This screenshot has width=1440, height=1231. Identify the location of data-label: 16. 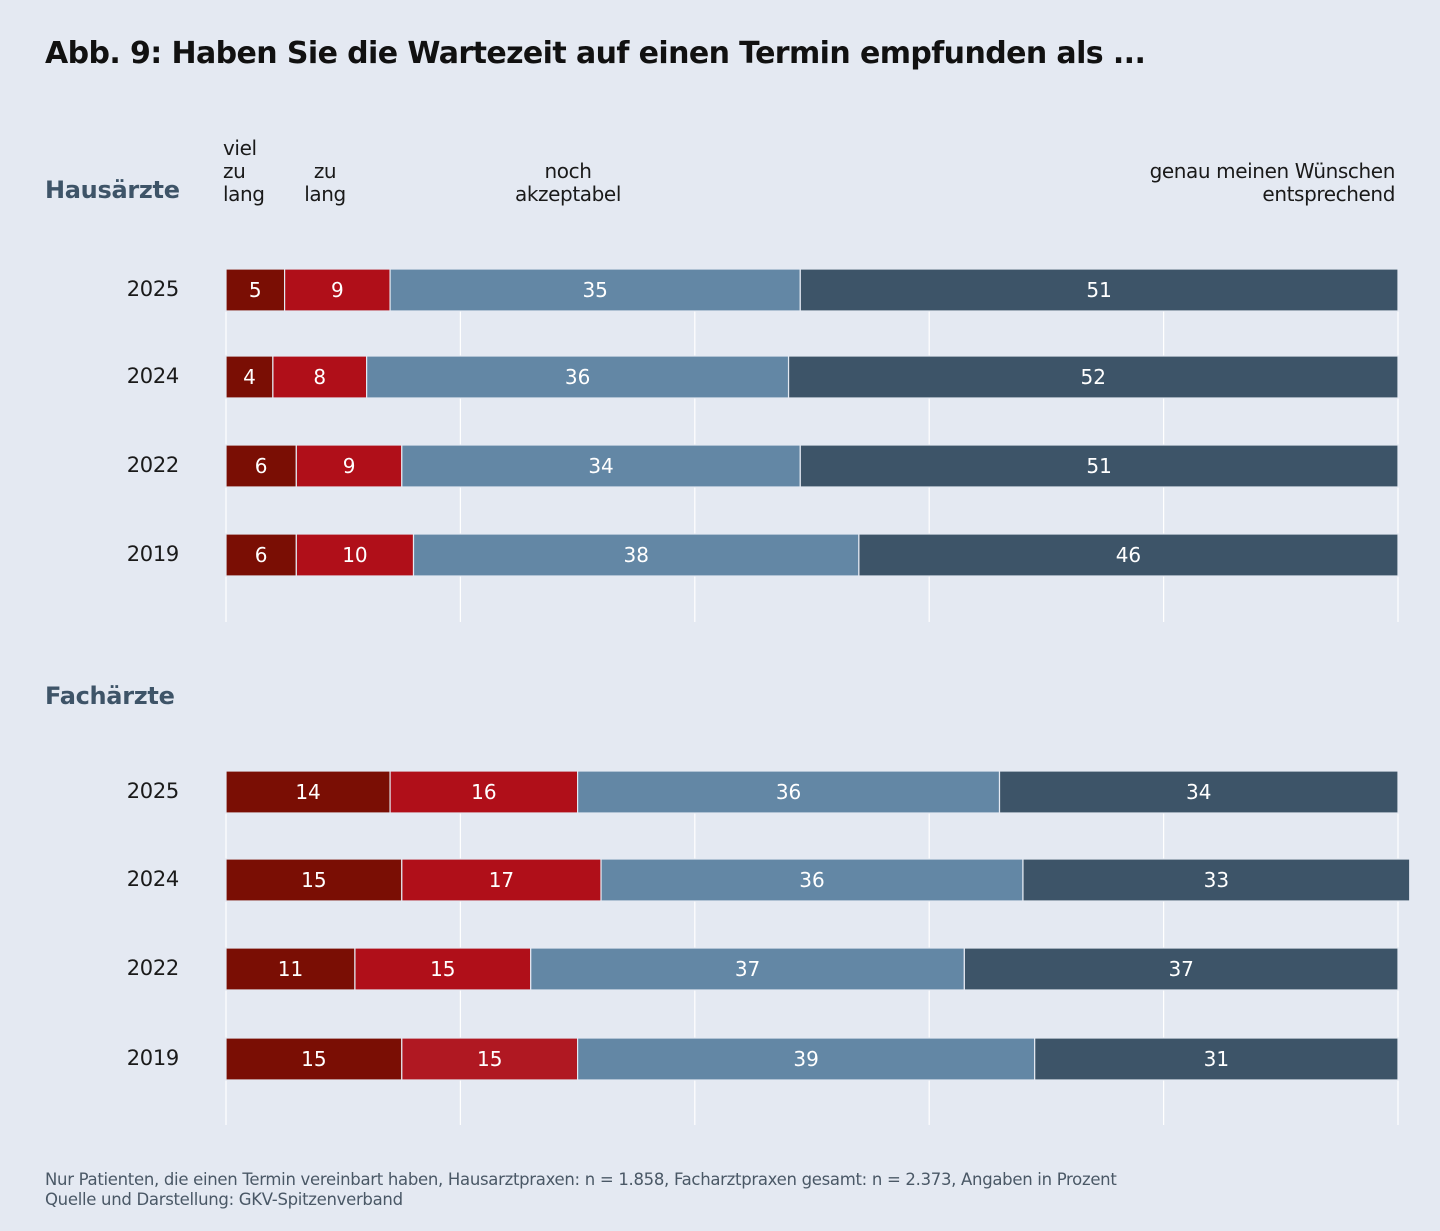
(483, 792).